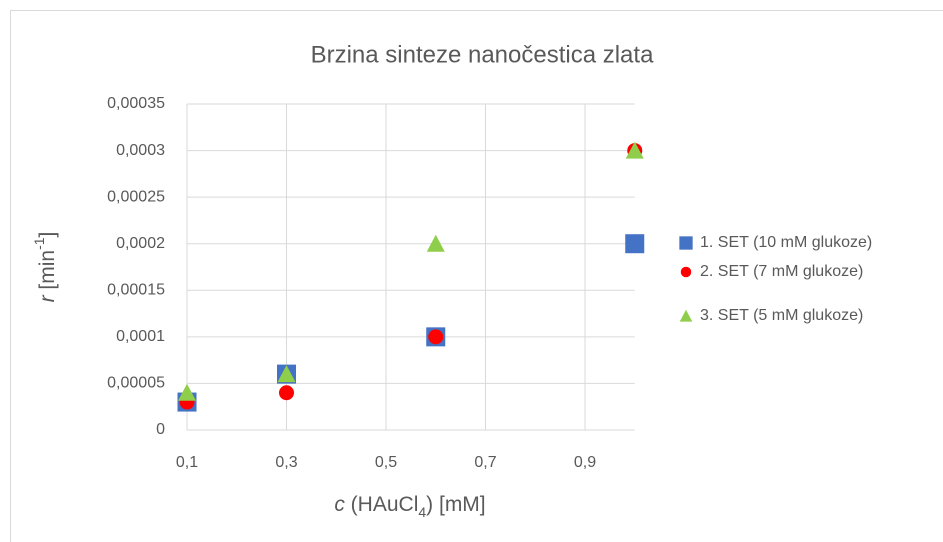 The height and width of the screenshot is (542, 943). What do you see at coordinates (483, 54) in the screenshot?
I see `chart-title: Brzina sinteze nanočestica zlata` at bounding box center [483, 54].